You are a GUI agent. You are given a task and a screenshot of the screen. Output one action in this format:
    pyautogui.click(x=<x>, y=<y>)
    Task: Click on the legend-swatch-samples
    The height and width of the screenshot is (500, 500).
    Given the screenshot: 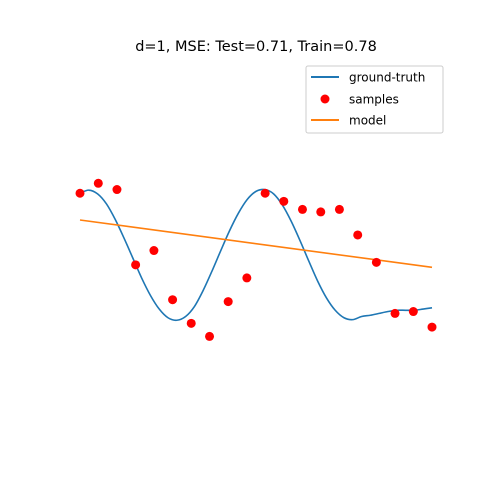 What is the action you would take?
    pyautogui.click(x=325, y=99)
    